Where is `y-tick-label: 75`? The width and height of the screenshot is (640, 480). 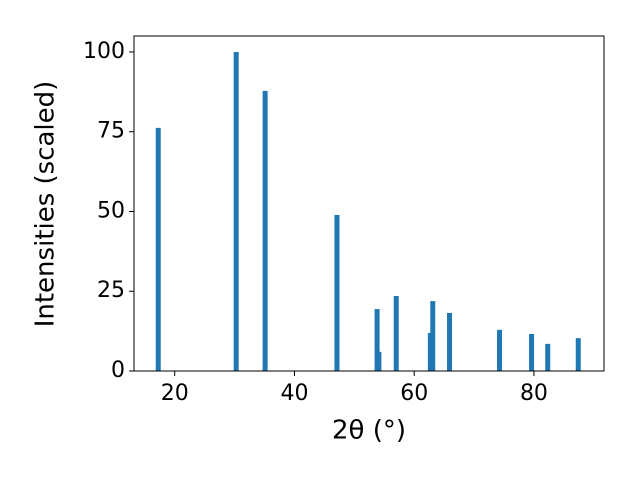 y-tick-label: 75 is located at coordinates (111, 131).